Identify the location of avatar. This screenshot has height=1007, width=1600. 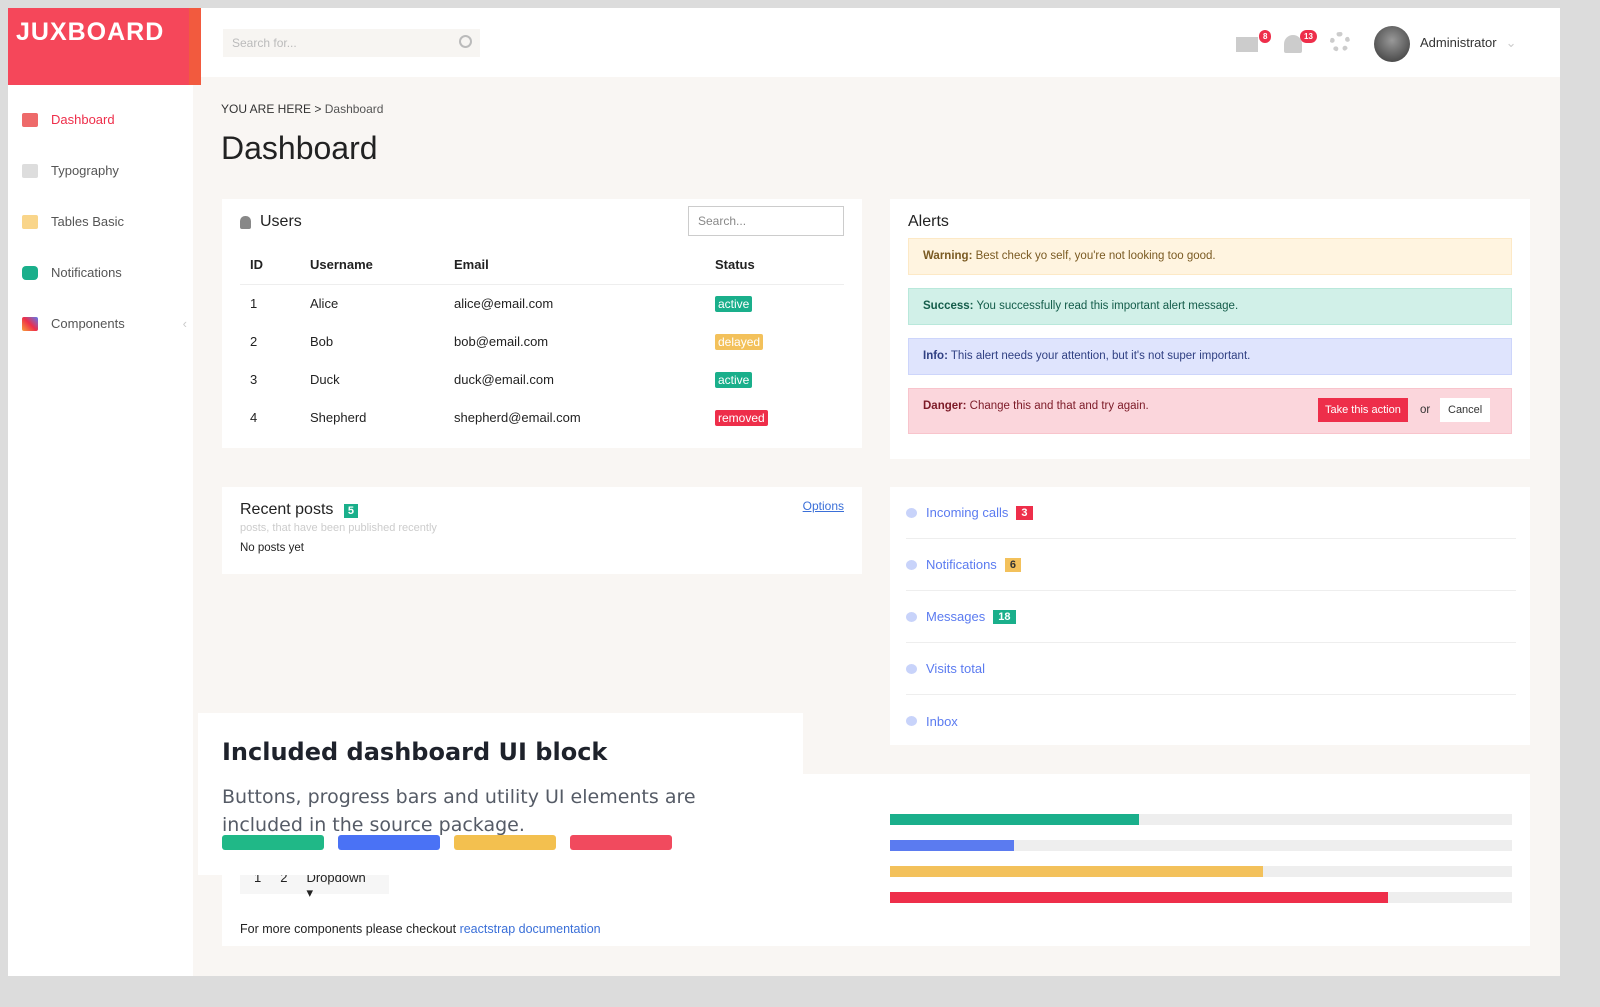
(1392, 44).